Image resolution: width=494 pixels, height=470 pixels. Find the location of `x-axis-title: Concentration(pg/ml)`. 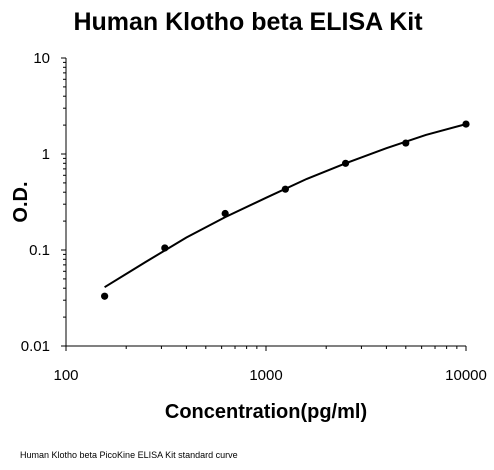

x-axis-title: Concentration(pg/ml) is located at coordinates (266, 412).